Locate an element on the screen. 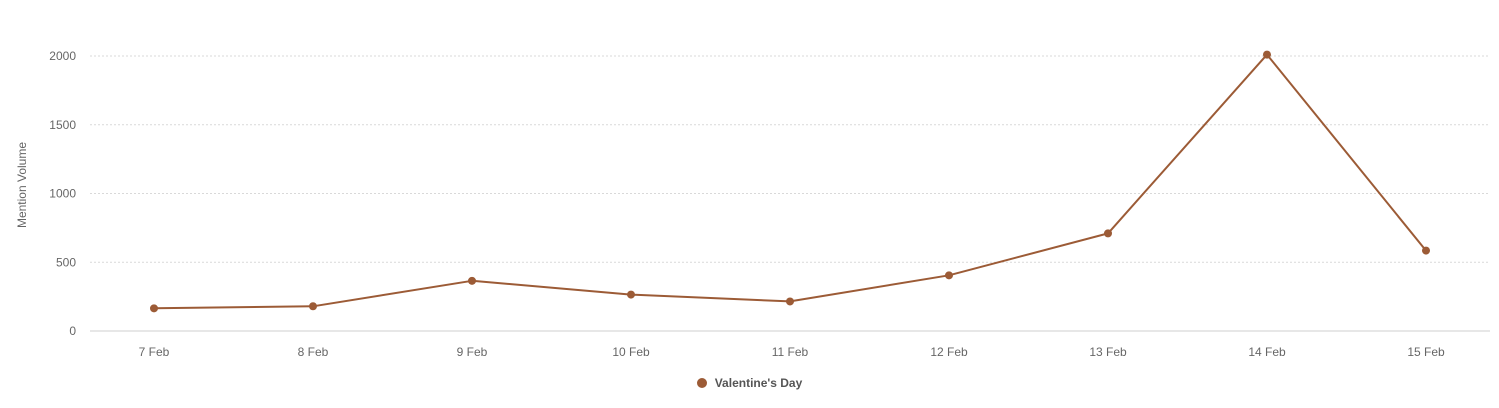 This screenshot has width=1499, height=408. x-tick-label: 9 Feb is located at coordinates (472, 352).